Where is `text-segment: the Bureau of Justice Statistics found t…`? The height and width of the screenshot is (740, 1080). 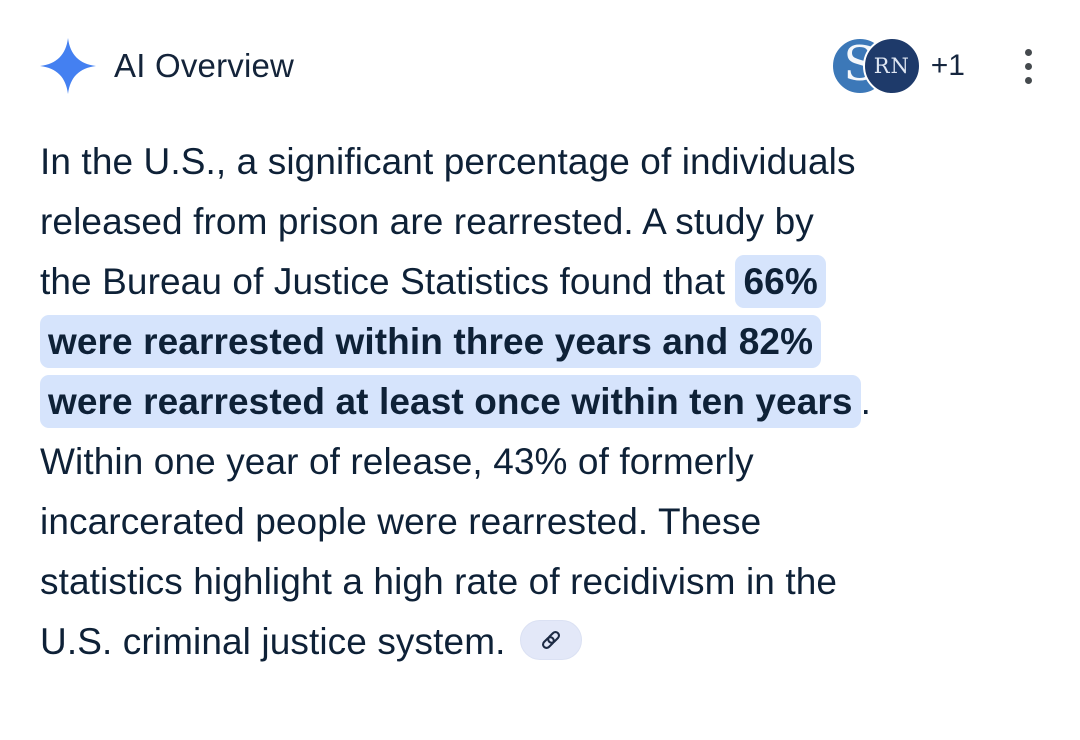 text-segment: the Bureau of Justice Statistics found t… is located at coordinates (388, 281).